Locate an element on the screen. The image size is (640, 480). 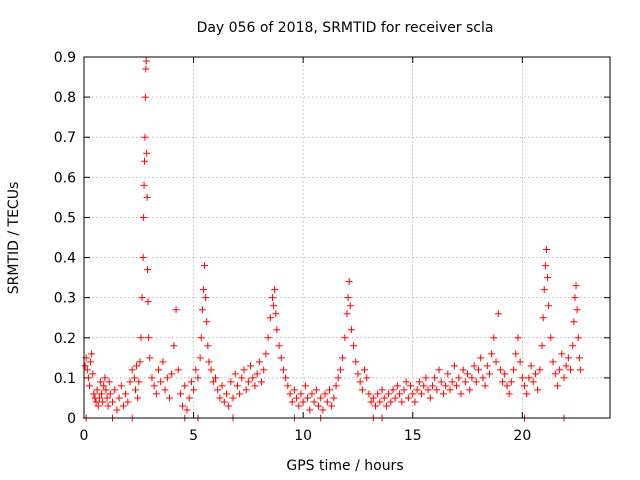
y-tick-label: 0.7 is located at coordinates (65, 138).